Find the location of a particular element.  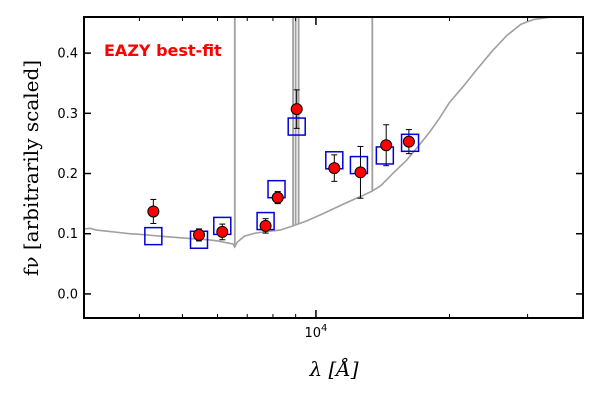

x-tick-label: 104 is located at coordinates (315, 332).